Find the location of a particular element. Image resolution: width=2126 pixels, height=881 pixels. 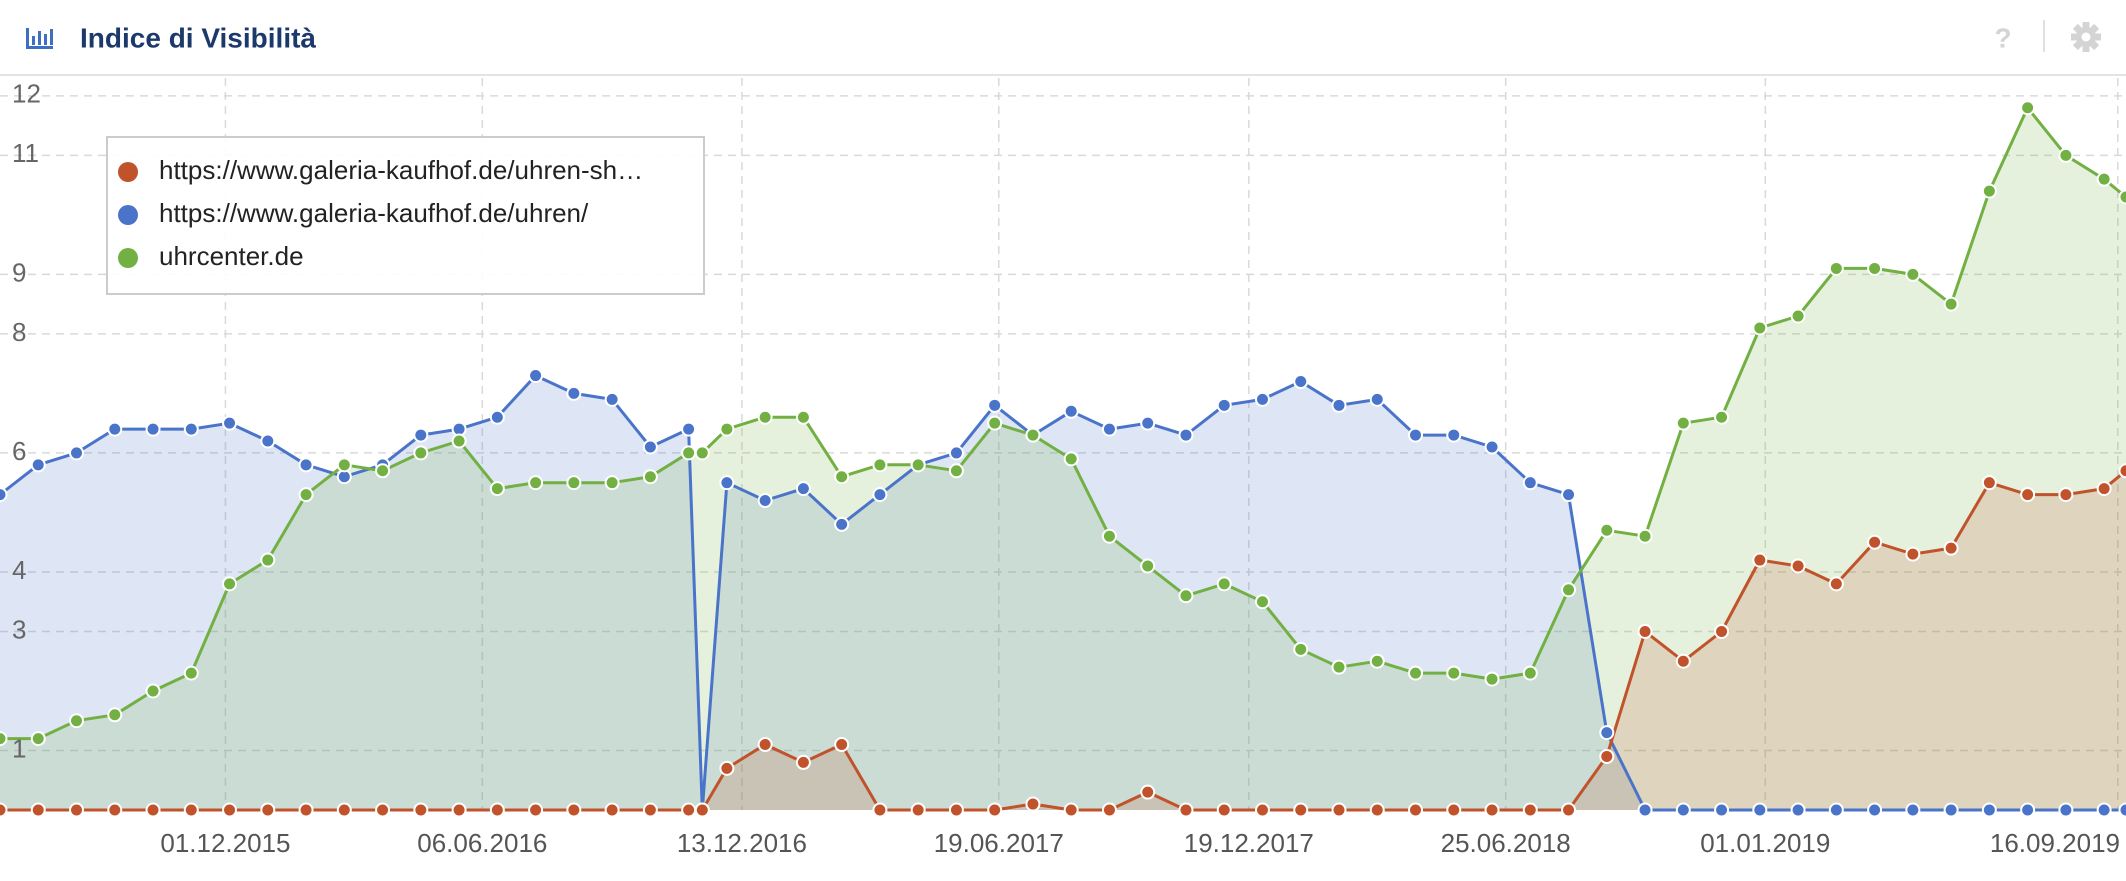

y-tick-label: 1 is located at coordinates (19, 748).